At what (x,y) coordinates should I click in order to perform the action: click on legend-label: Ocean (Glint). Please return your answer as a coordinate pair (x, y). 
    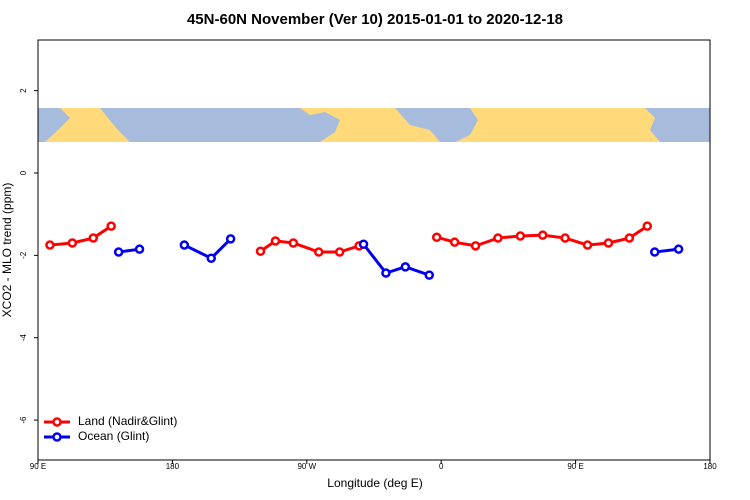
    Looking at the image, I should click on (113, 436).